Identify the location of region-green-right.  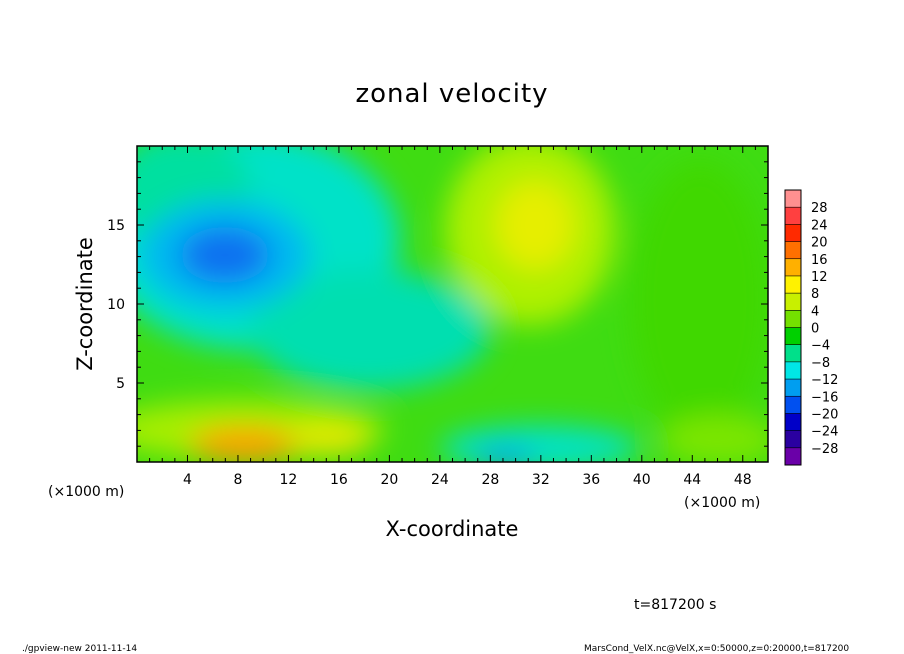
(699, 300).